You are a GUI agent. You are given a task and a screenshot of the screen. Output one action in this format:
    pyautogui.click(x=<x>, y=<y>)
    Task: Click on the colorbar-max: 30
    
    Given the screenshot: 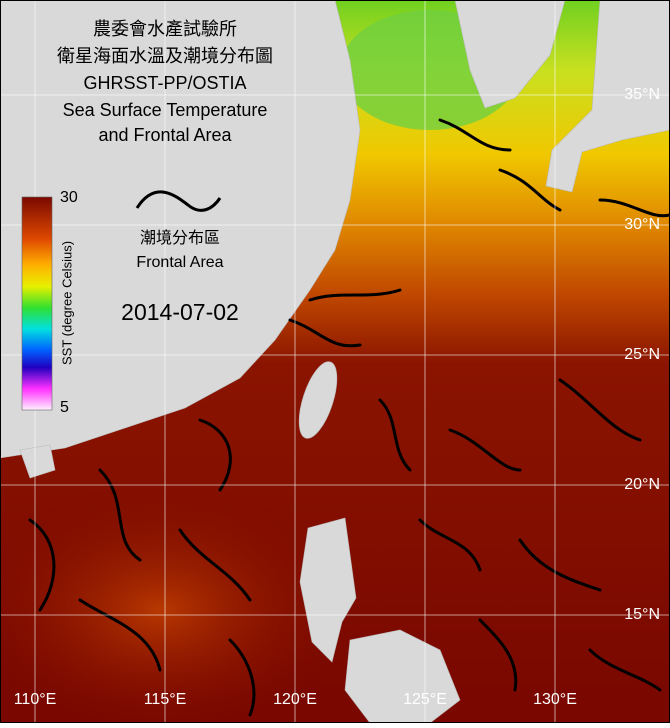 What is the action you would take?
    pyautogui.click(x=69, y=197)
    